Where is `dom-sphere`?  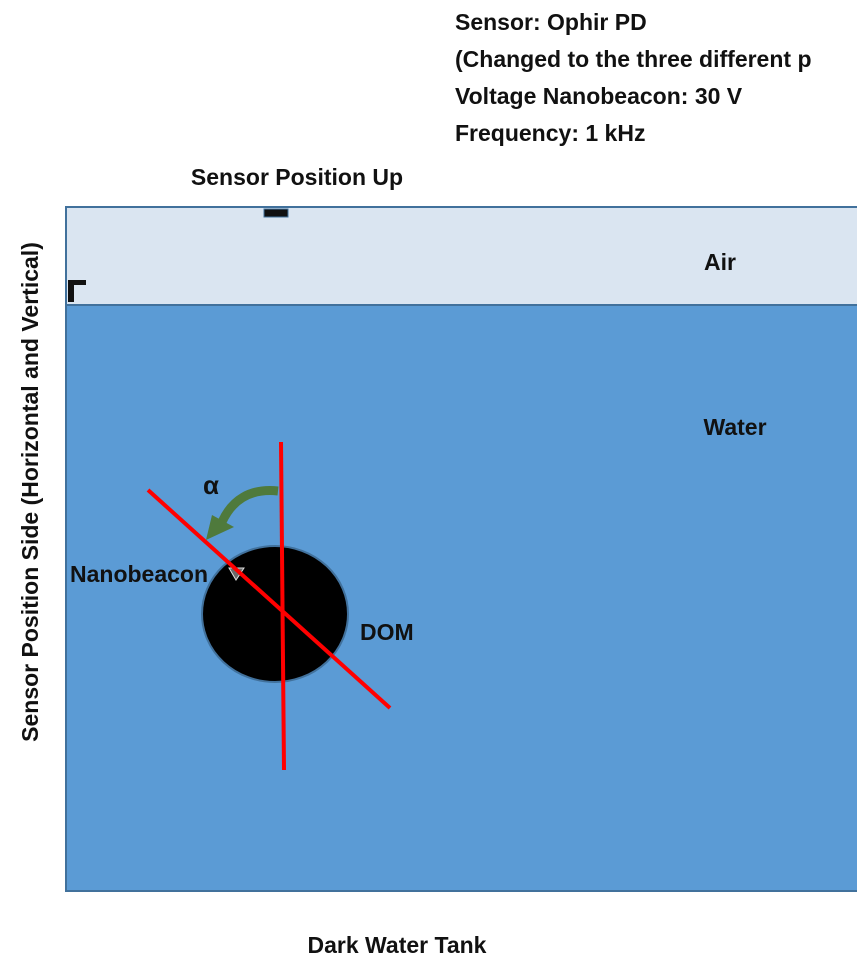
dom-sphere is located at coordinates (275, 614).